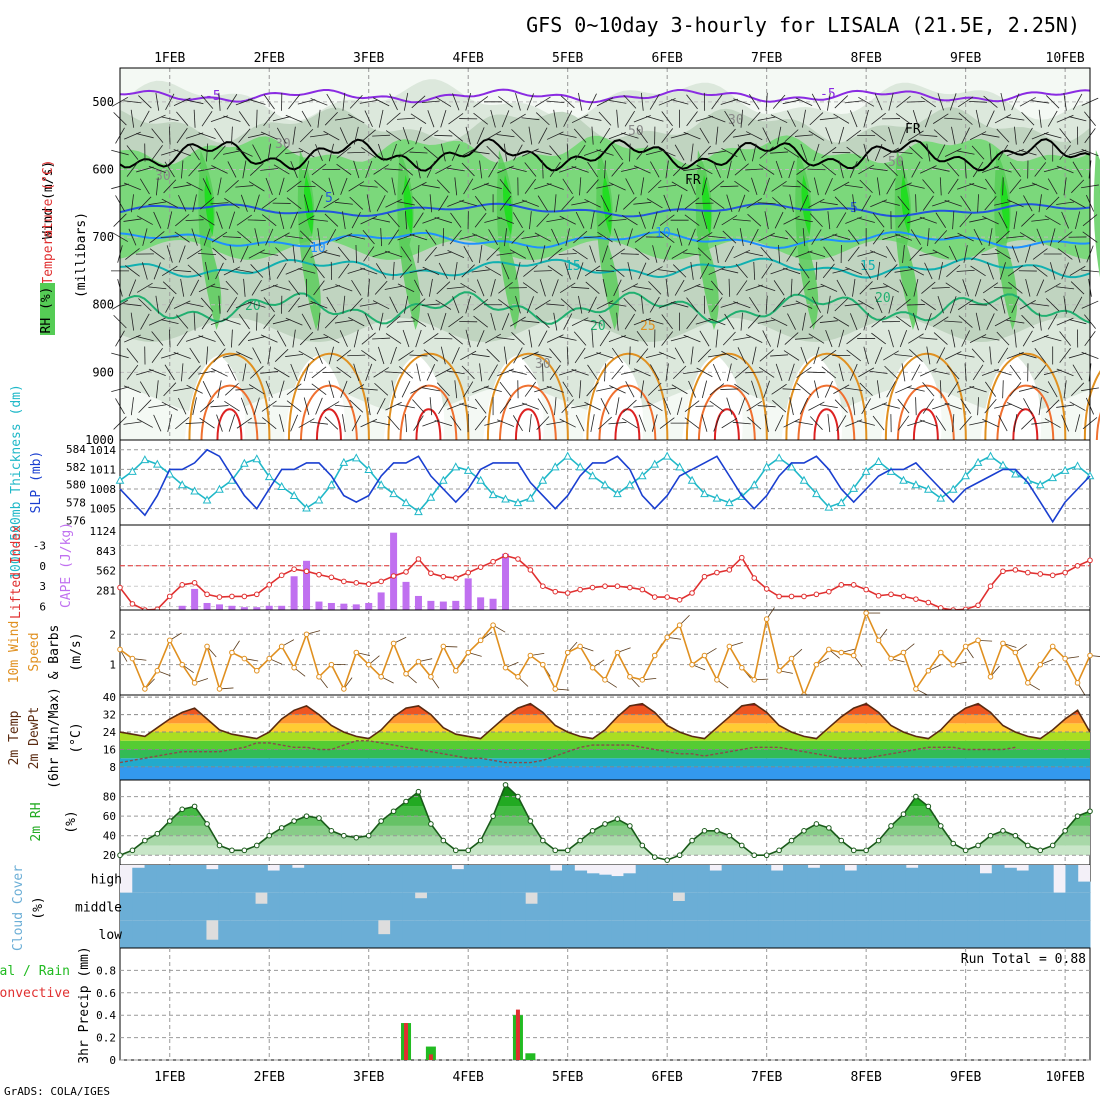 This screenshot has width=1100, height=1100. I want to click on cape-bar, so click(182, 607).